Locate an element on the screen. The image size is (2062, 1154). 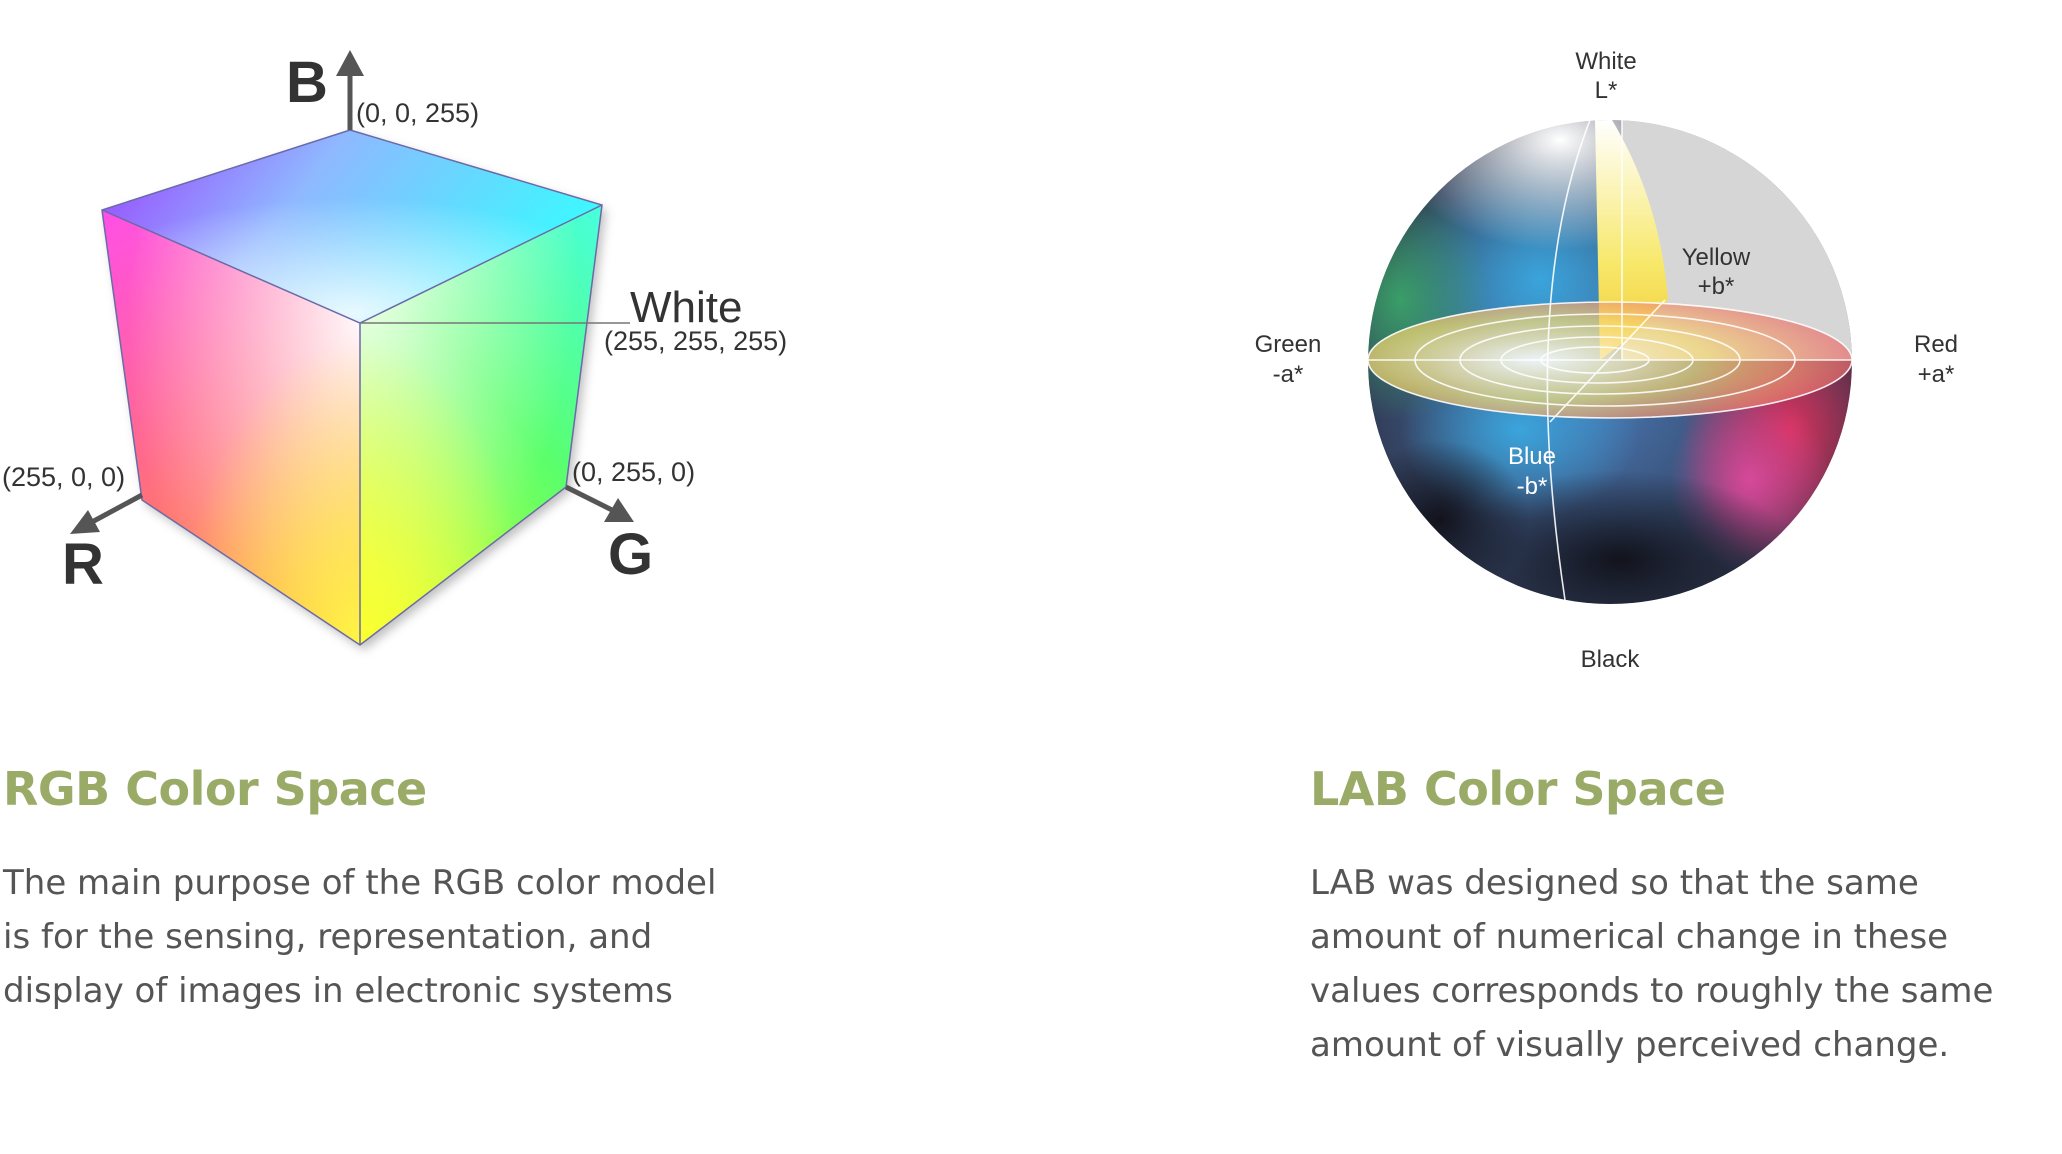
rgb-heading: RGB Color Space is located at coordinates (215, 789).